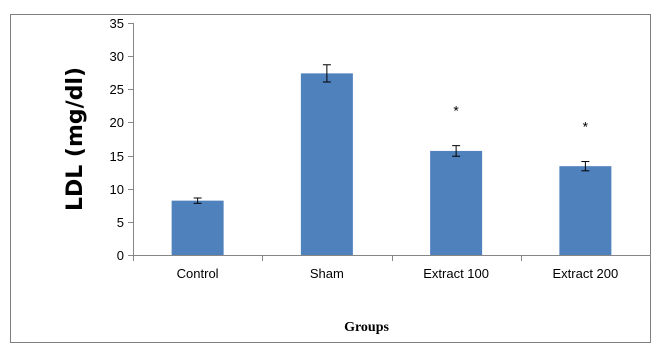  I want to click on x-tick-label: Control, so click(198, 273).